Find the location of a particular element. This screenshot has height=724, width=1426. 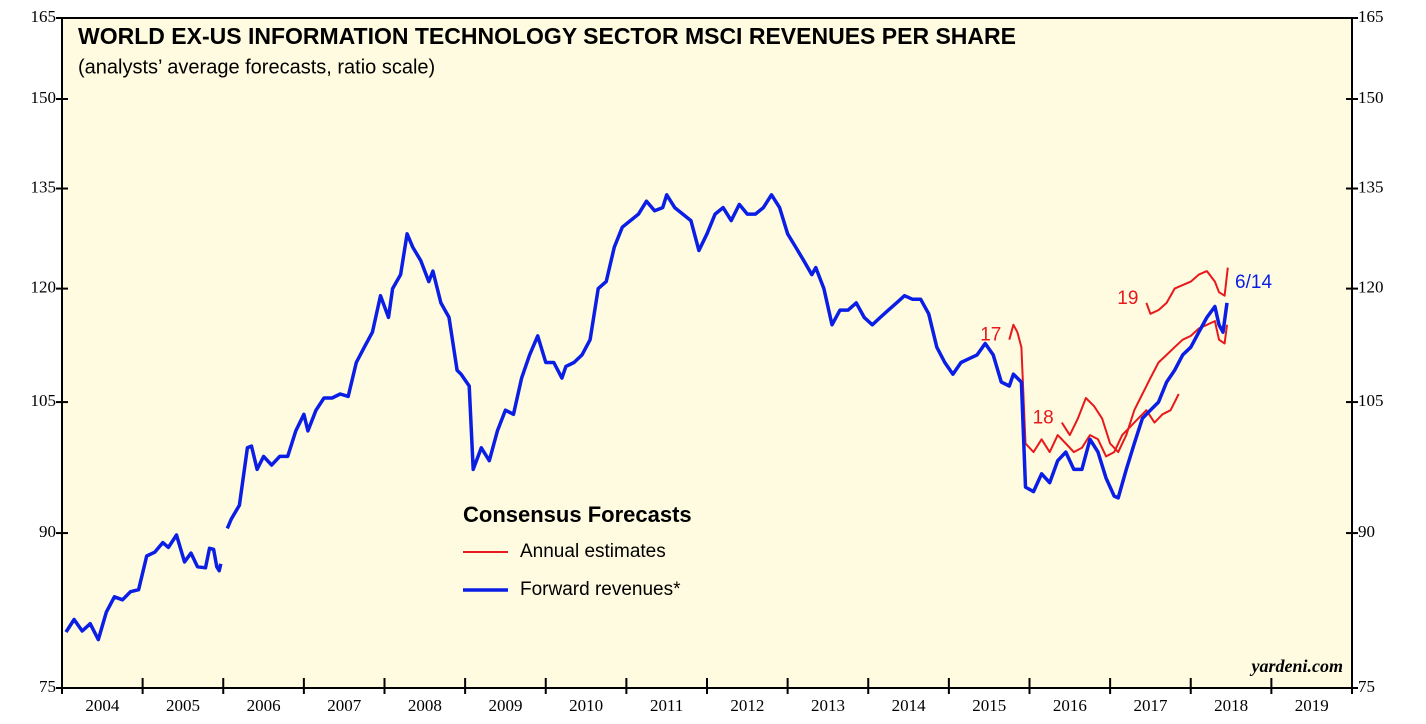

y-tick-label: 90 is located at coordinates (47, 531).